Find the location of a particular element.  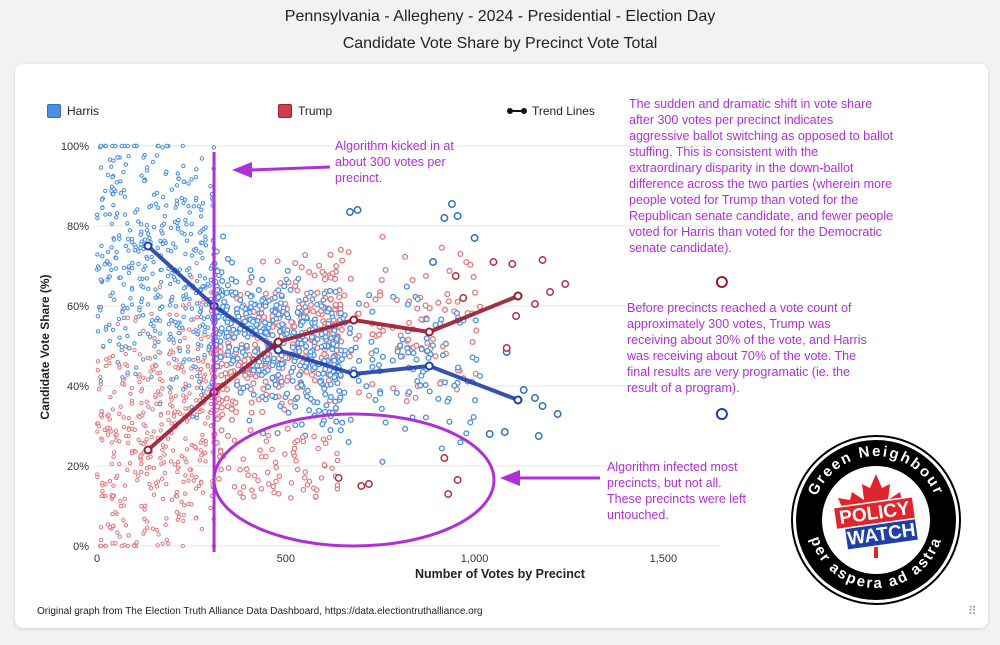

legend-harris: Harris is located at coordinates (73, 111).